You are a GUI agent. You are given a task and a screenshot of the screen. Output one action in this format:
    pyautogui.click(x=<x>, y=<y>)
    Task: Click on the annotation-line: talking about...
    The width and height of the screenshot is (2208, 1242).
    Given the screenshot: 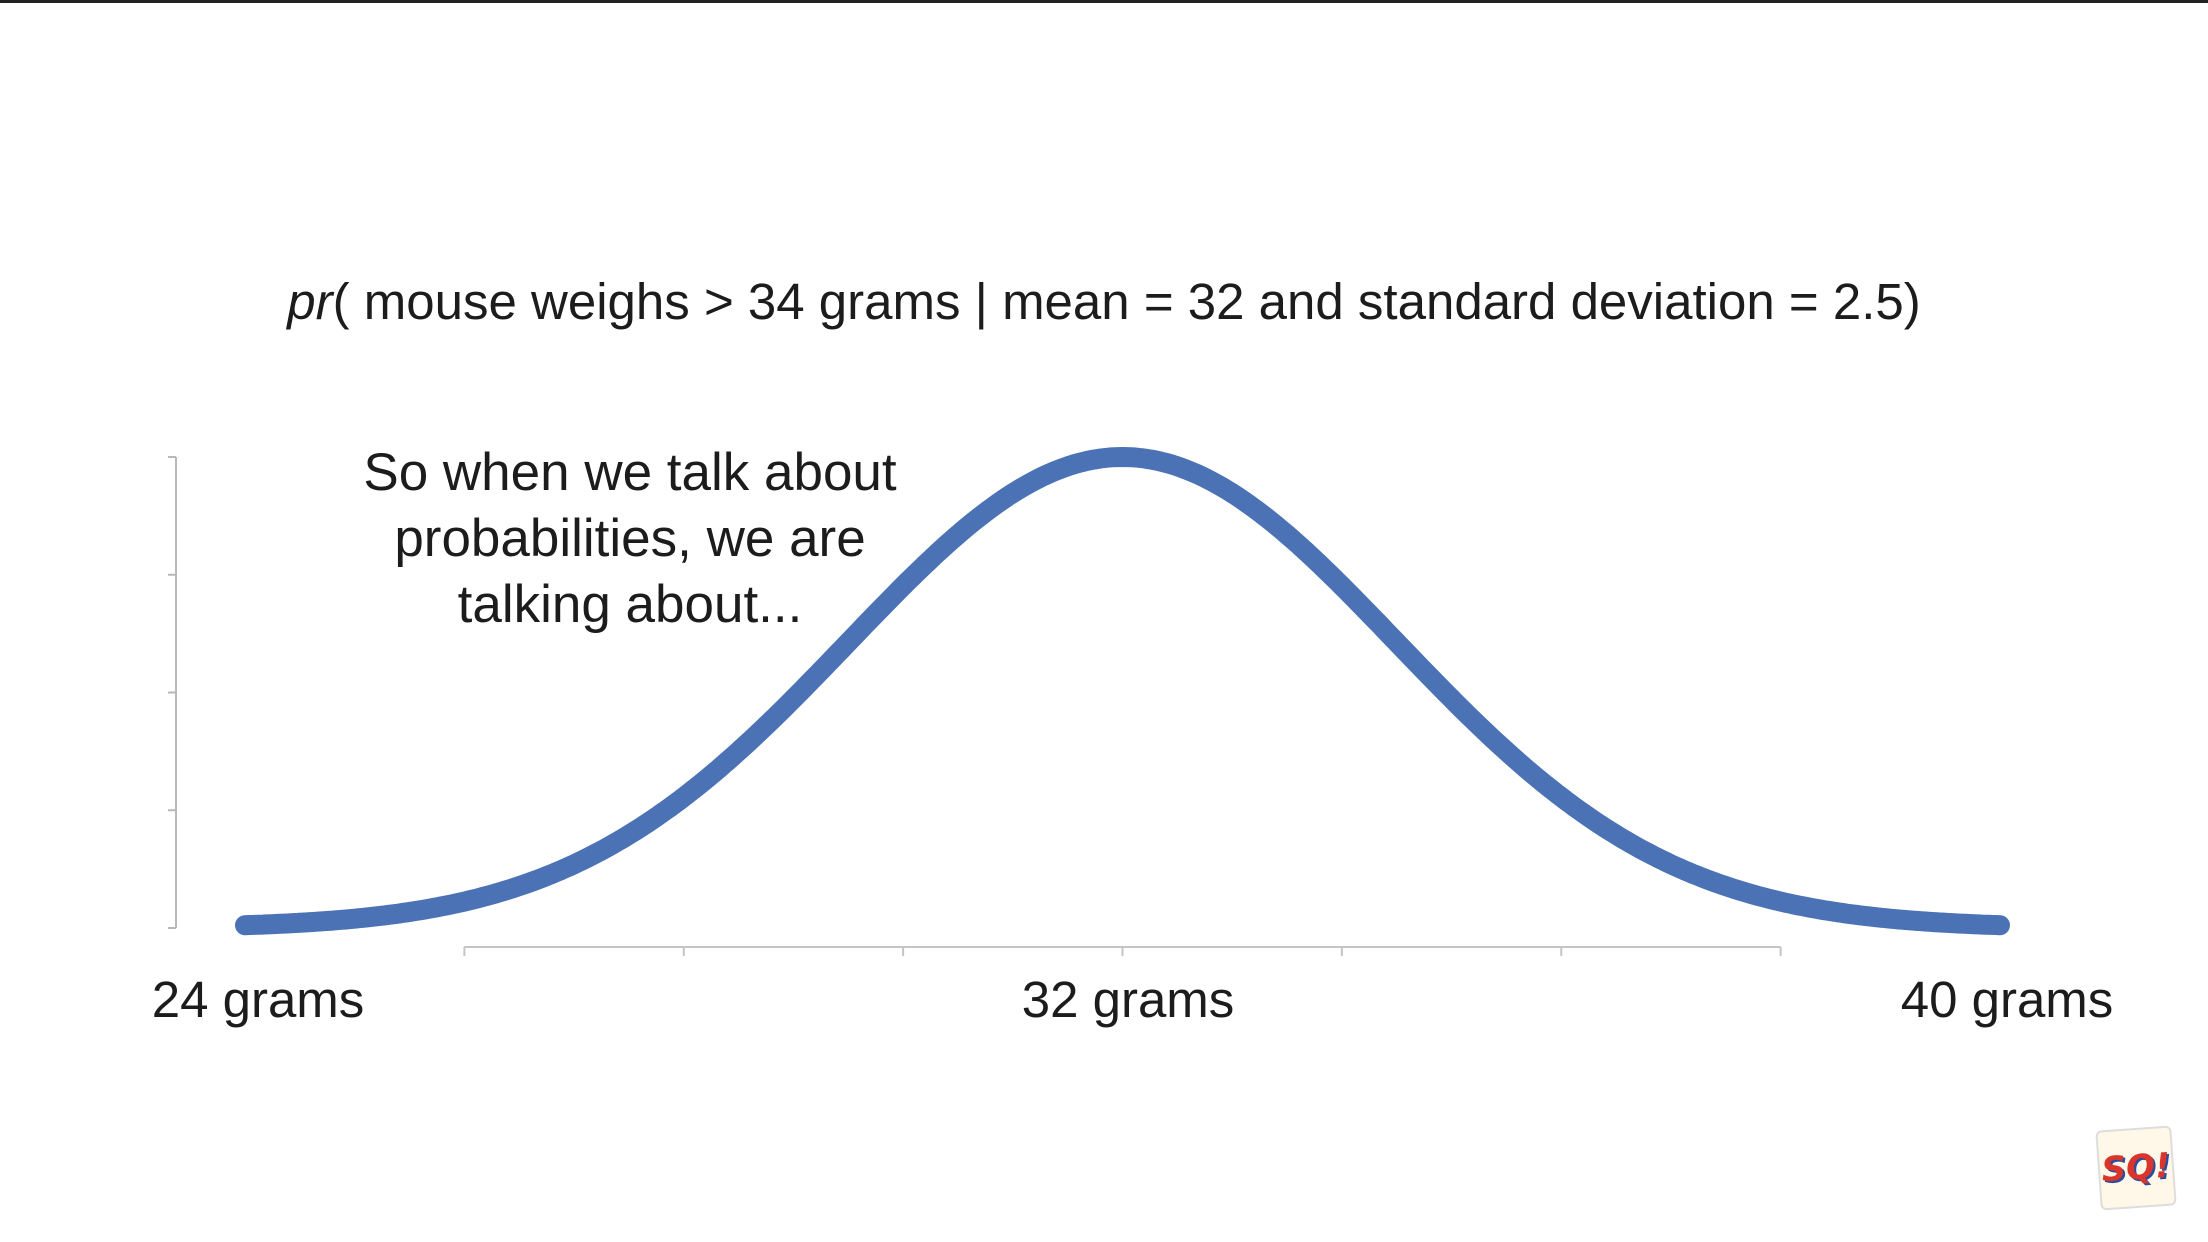 What is the action you would take?
    pyautogui.click(x=630, y=604)
    